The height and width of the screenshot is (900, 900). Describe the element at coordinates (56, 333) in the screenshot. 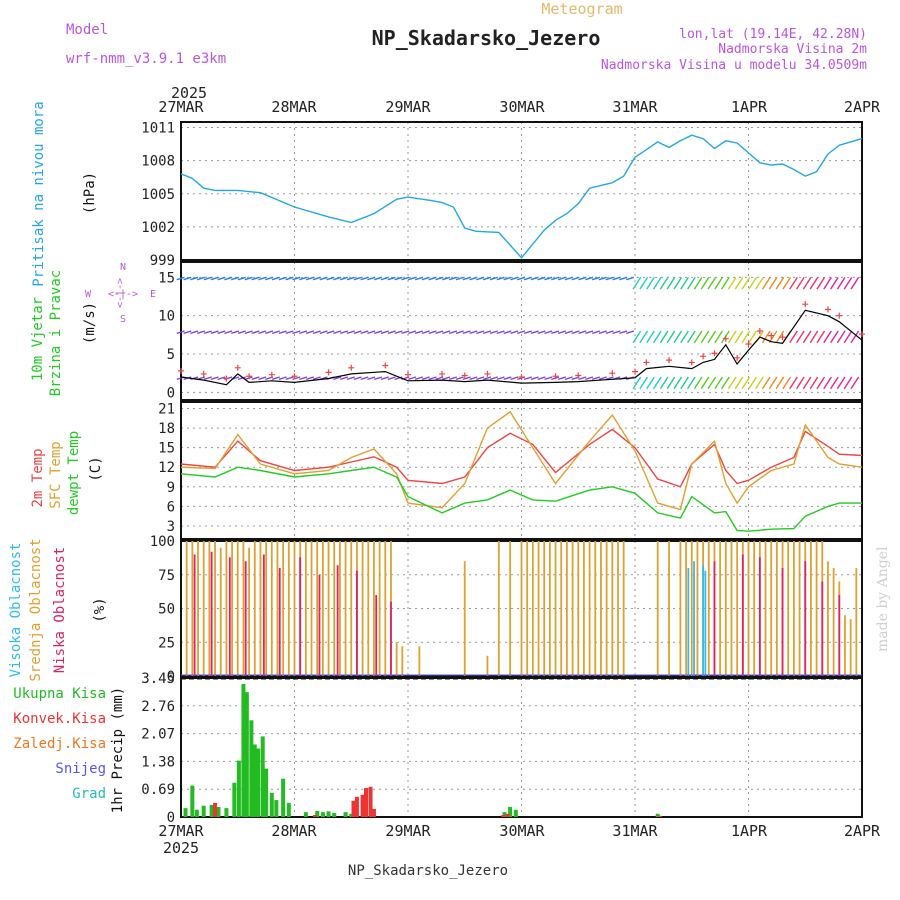

I see `wind-side-label-2: Brzina i Pravac` at that location.